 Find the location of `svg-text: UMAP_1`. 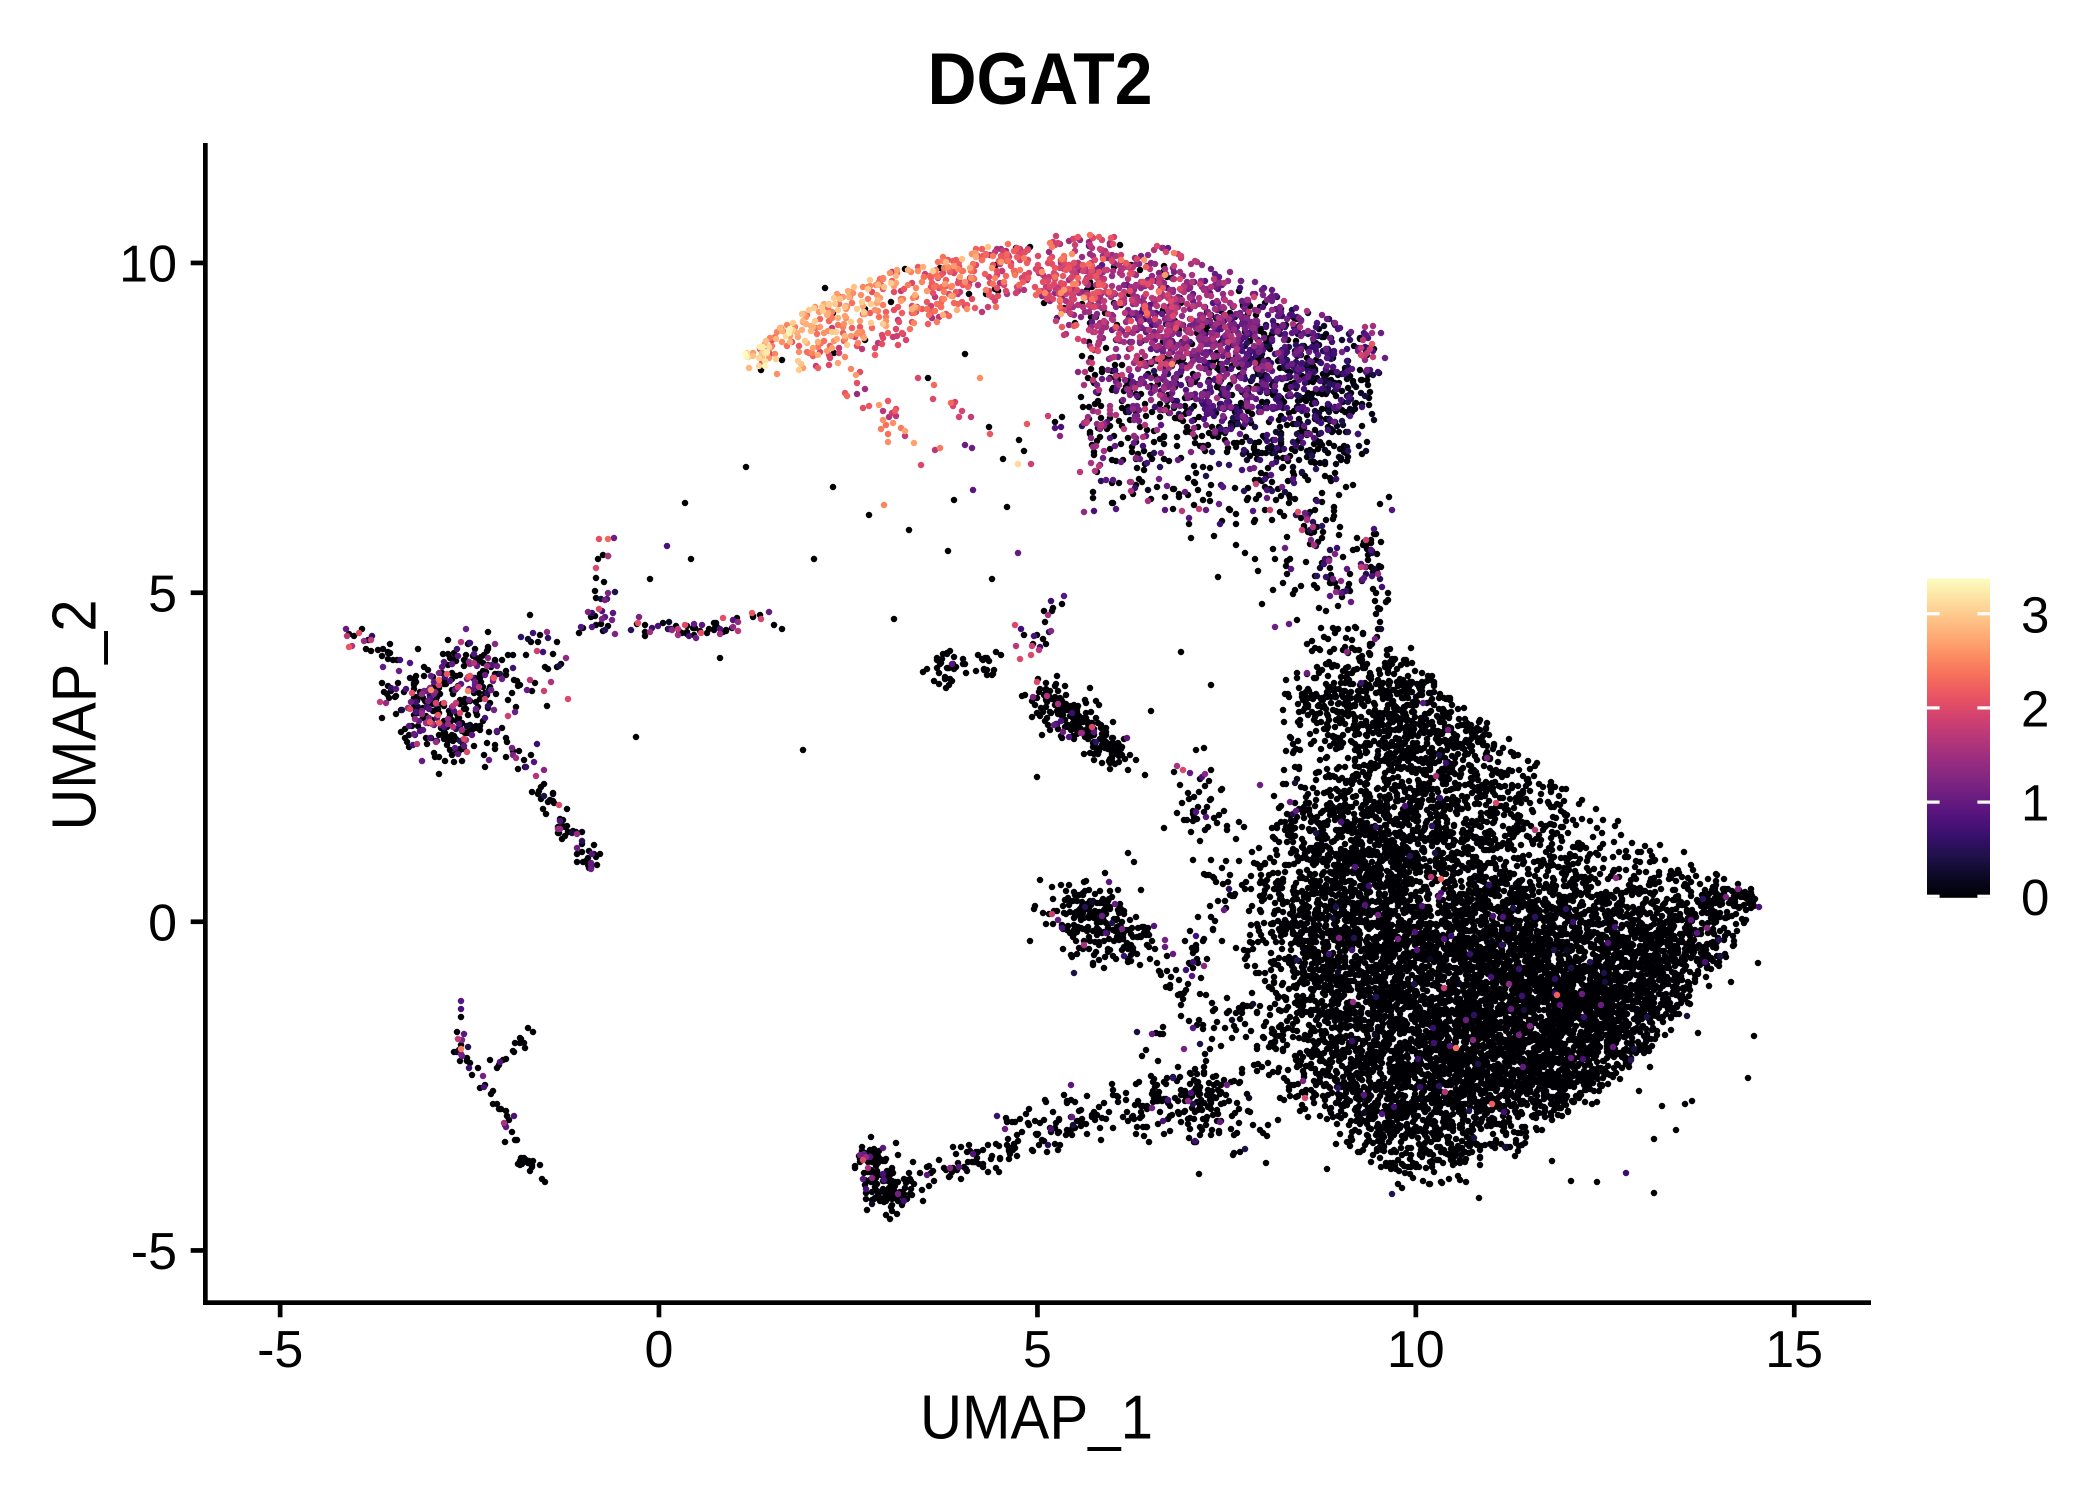

svg-text: UMAP_1 is located at coordinates (1036, 1417).